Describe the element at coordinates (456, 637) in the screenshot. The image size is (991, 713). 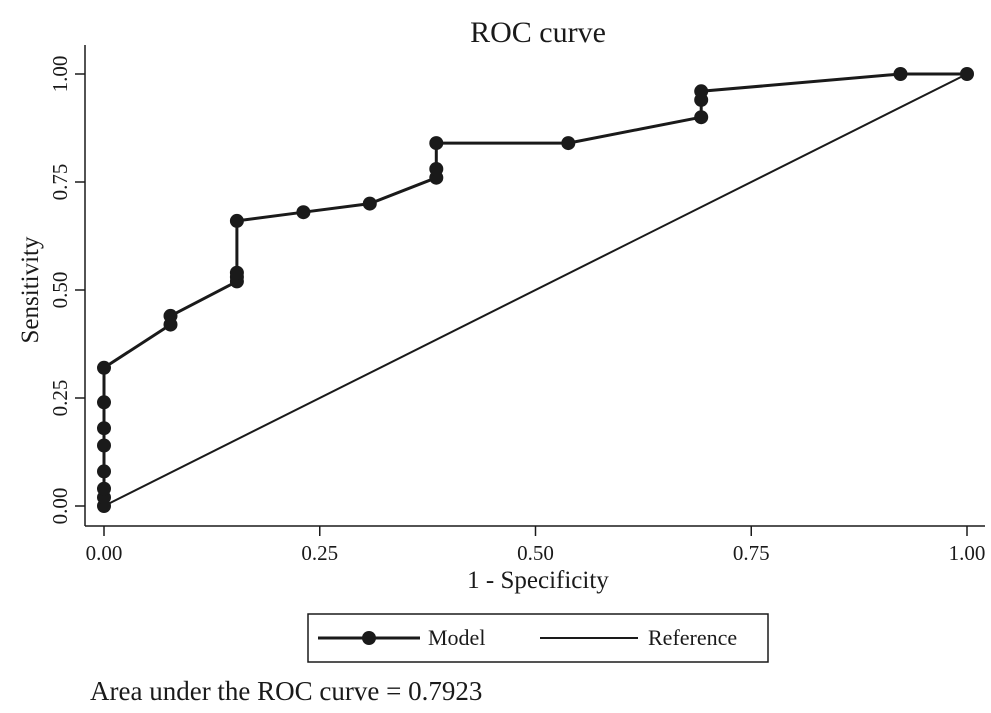
I see `legend-model-label: Model` at that location.